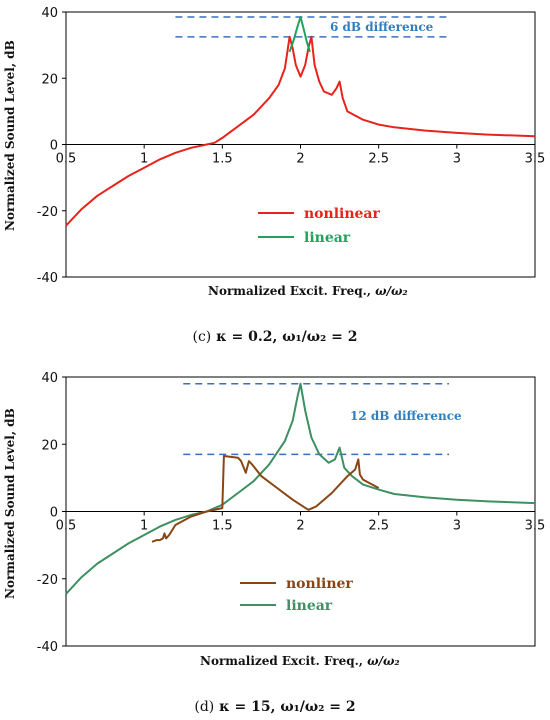 This screenshot has height=720, width=550. I want to click on chart-c-ytick-label: -20, so click(47, 212).